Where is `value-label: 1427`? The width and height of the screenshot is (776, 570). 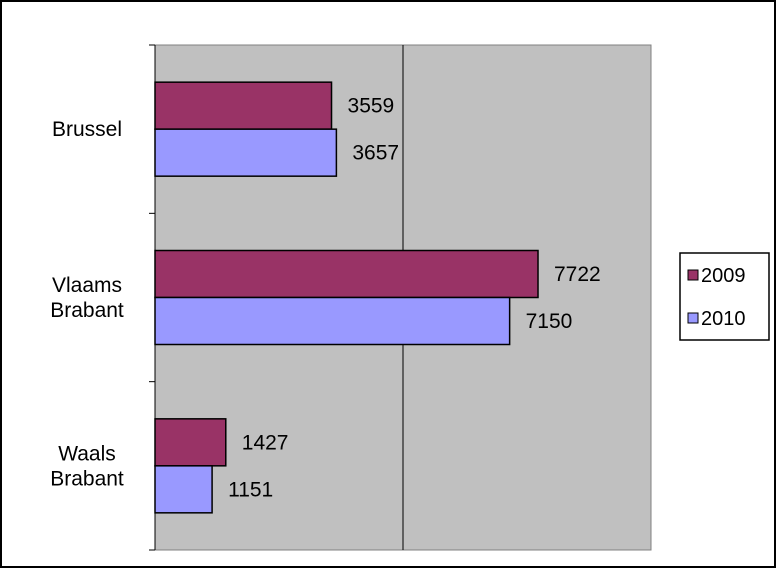 value-label: 1427 is located at coordinates (265, 442).